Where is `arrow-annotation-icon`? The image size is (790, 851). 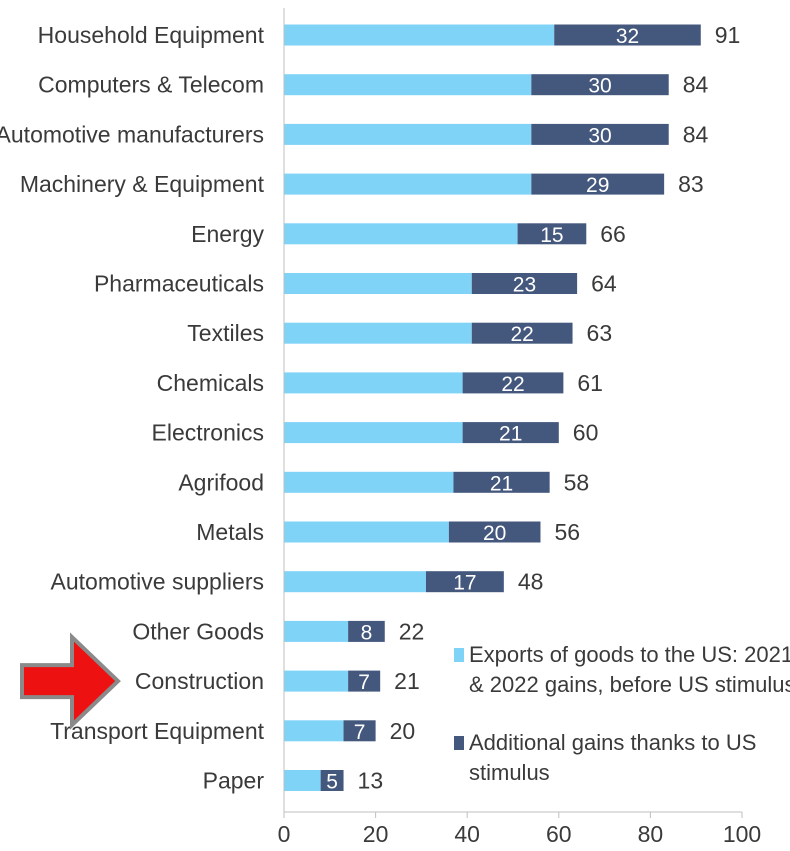 arrow-annotation-icon is located at coordinates (70, 681).